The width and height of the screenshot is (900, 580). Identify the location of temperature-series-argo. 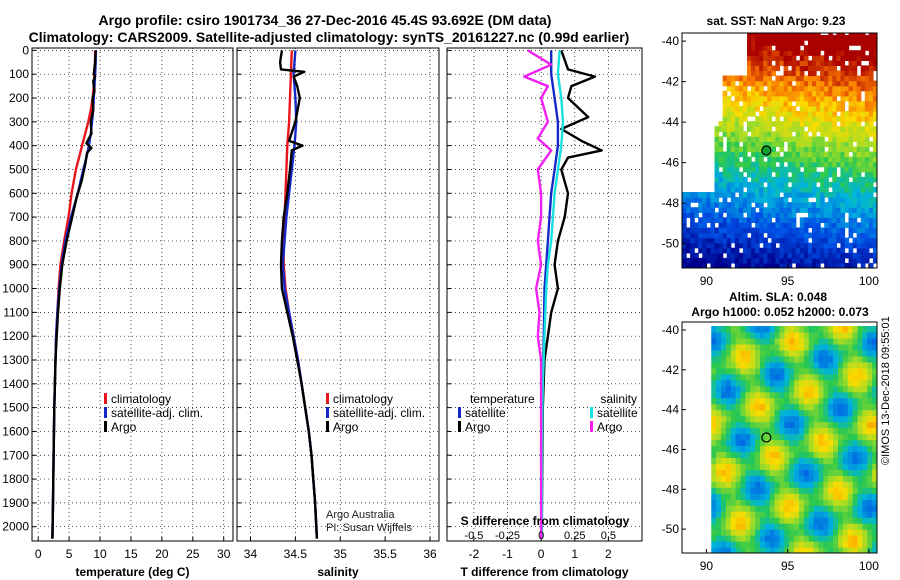
(74, 294).